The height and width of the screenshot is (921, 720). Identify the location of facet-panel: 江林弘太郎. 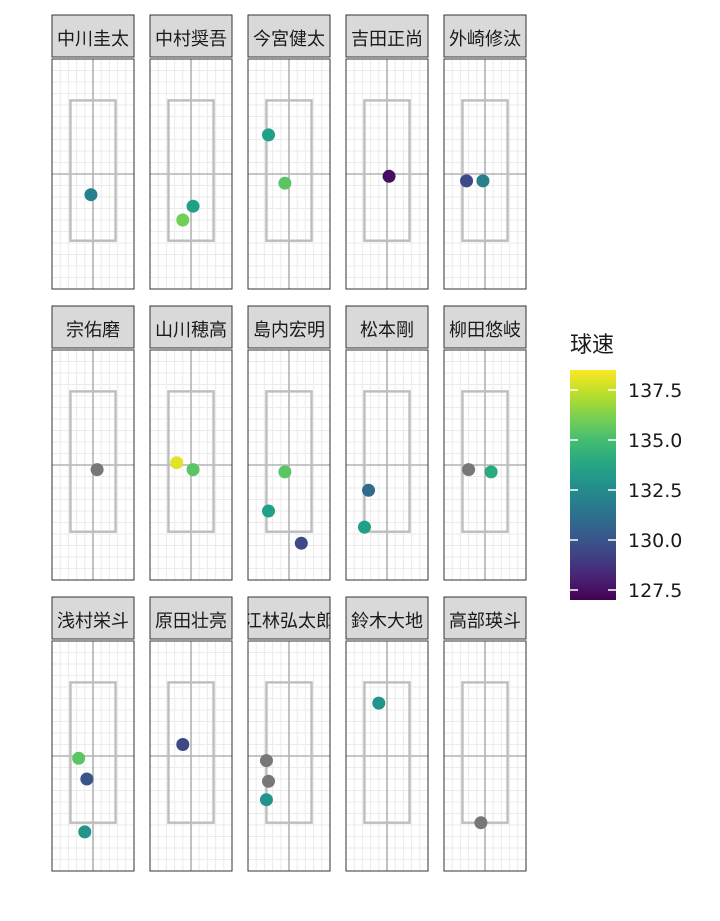
(289, 734).